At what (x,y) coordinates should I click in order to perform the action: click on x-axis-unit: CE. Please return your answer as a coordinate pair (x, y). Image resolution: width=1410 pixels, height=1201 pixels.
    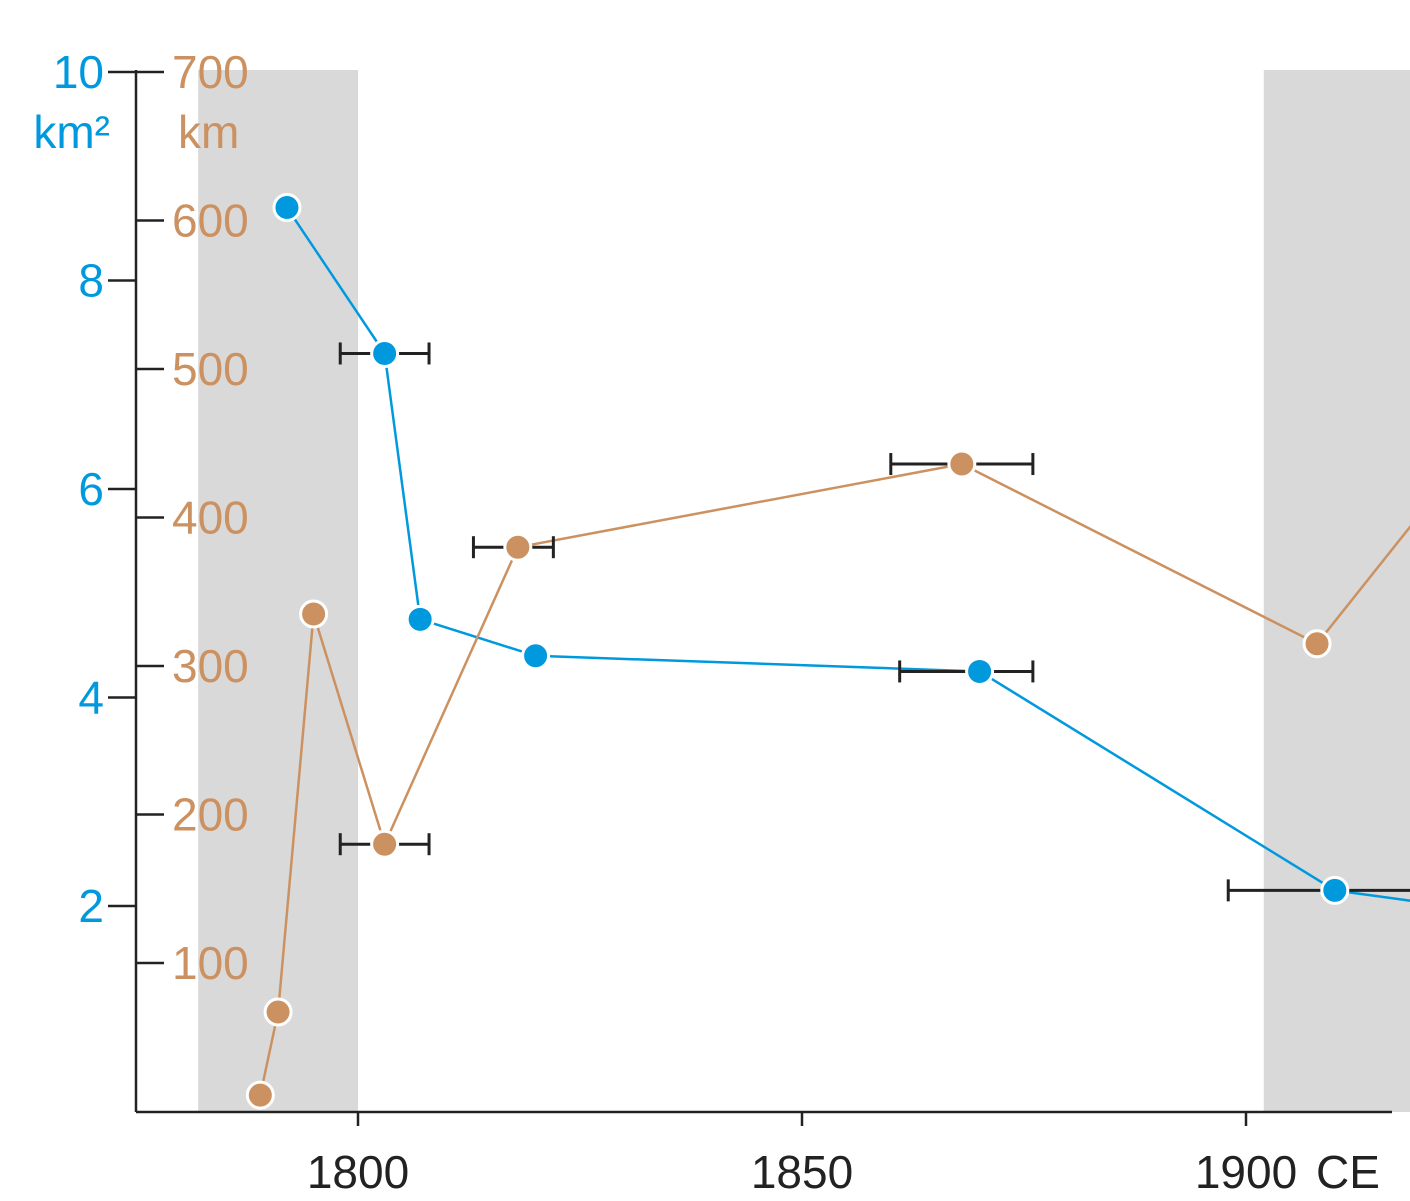
    Looking at the image, I should click on (1348, 1172).